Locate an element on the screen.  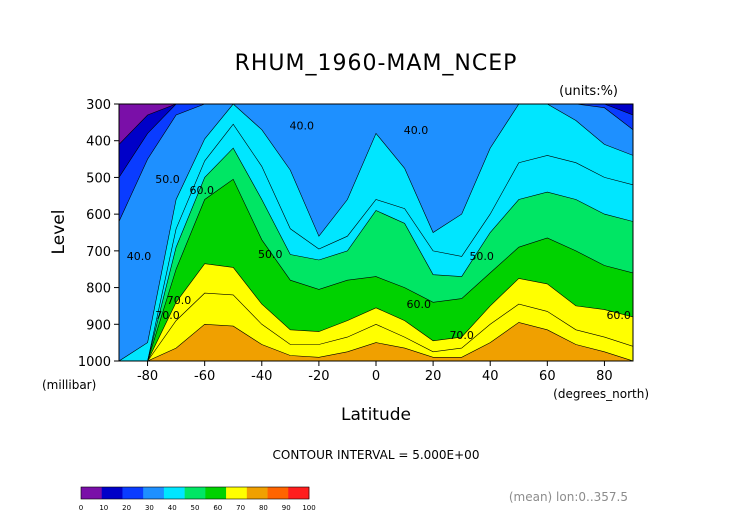
y-unit-label: (millibar) is located at coordinates (69, 385).